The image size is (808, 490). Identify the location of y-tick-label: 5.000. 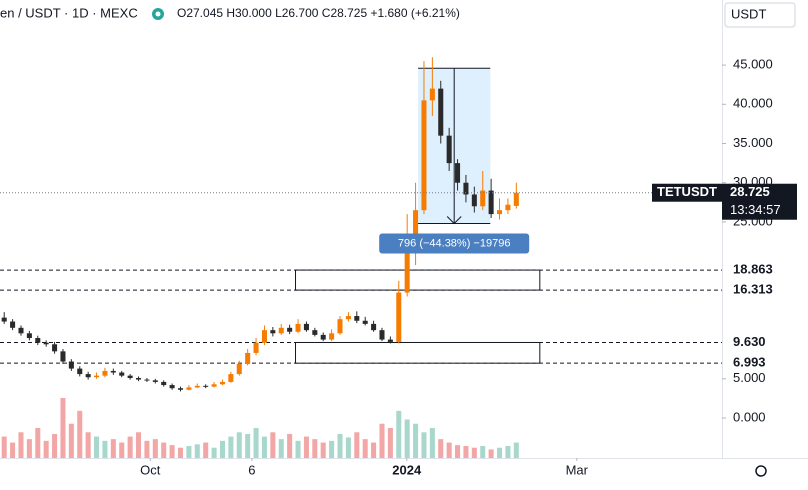
(749, 377).